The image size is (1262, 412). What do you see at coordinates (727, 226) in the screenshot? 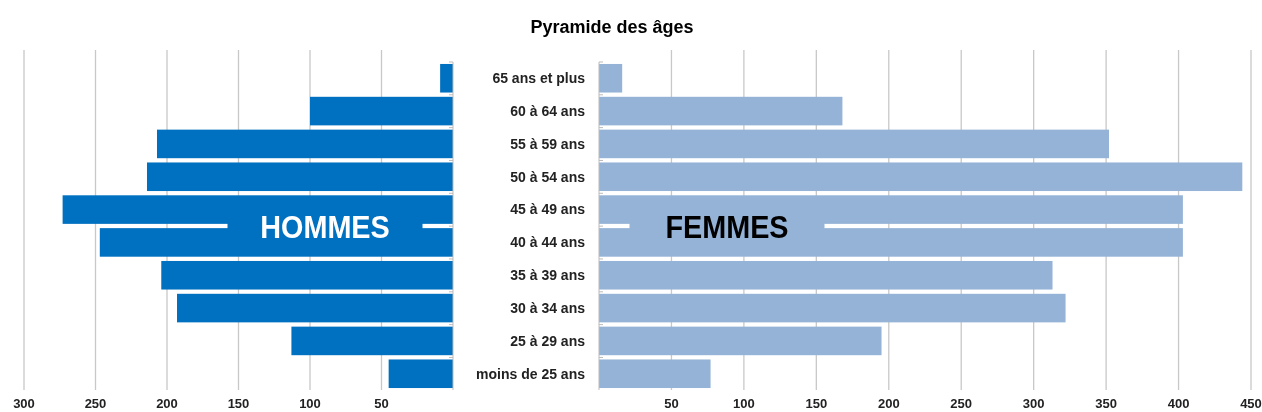
I see `series-label: FEMMES` at bounding box center [727, 226].